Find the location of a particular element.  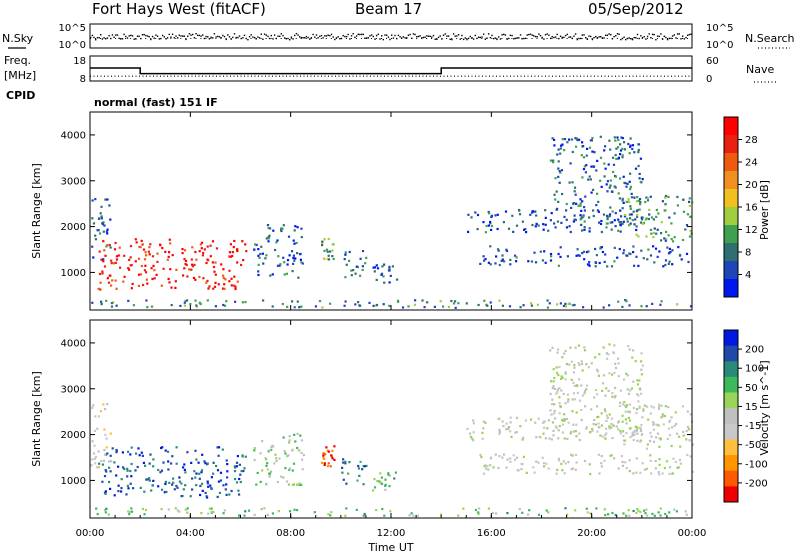

nsky-label: N.Sky is located at coordinates (18, 38).